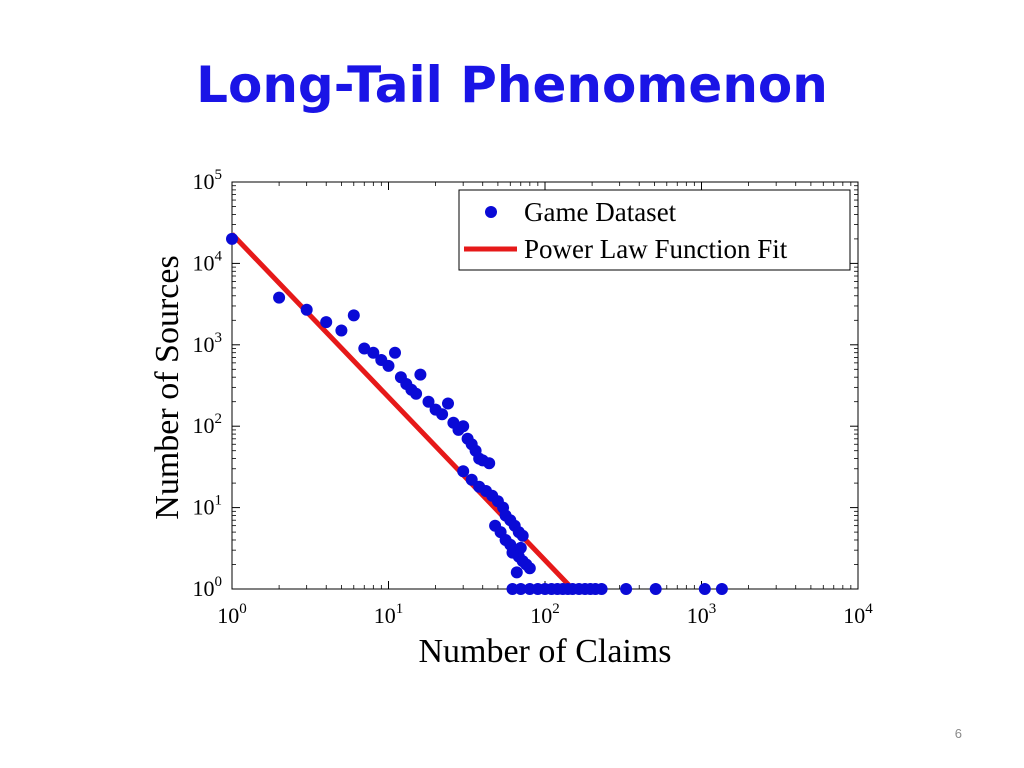 This screenshot has height=768, width=1024. What do you see at coordinates (389, 614) in the screenshot?
I see `x-tick-label: 10¹` at bounding box center [389, 614].